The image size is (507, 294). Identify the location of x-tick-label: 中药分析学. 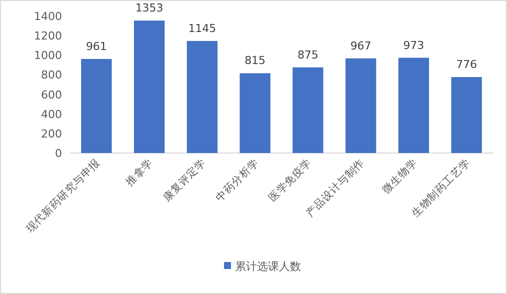
(237, 180).